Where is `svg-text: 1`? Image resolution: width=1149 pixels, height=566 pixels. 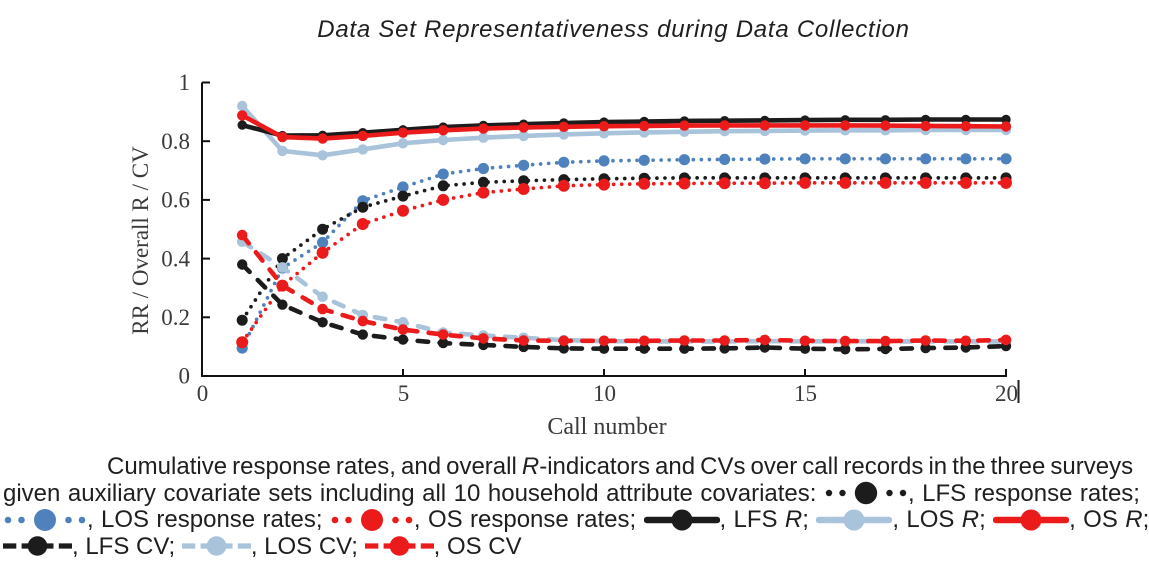
svg-text: 1 is located at coordinates (185, 82).